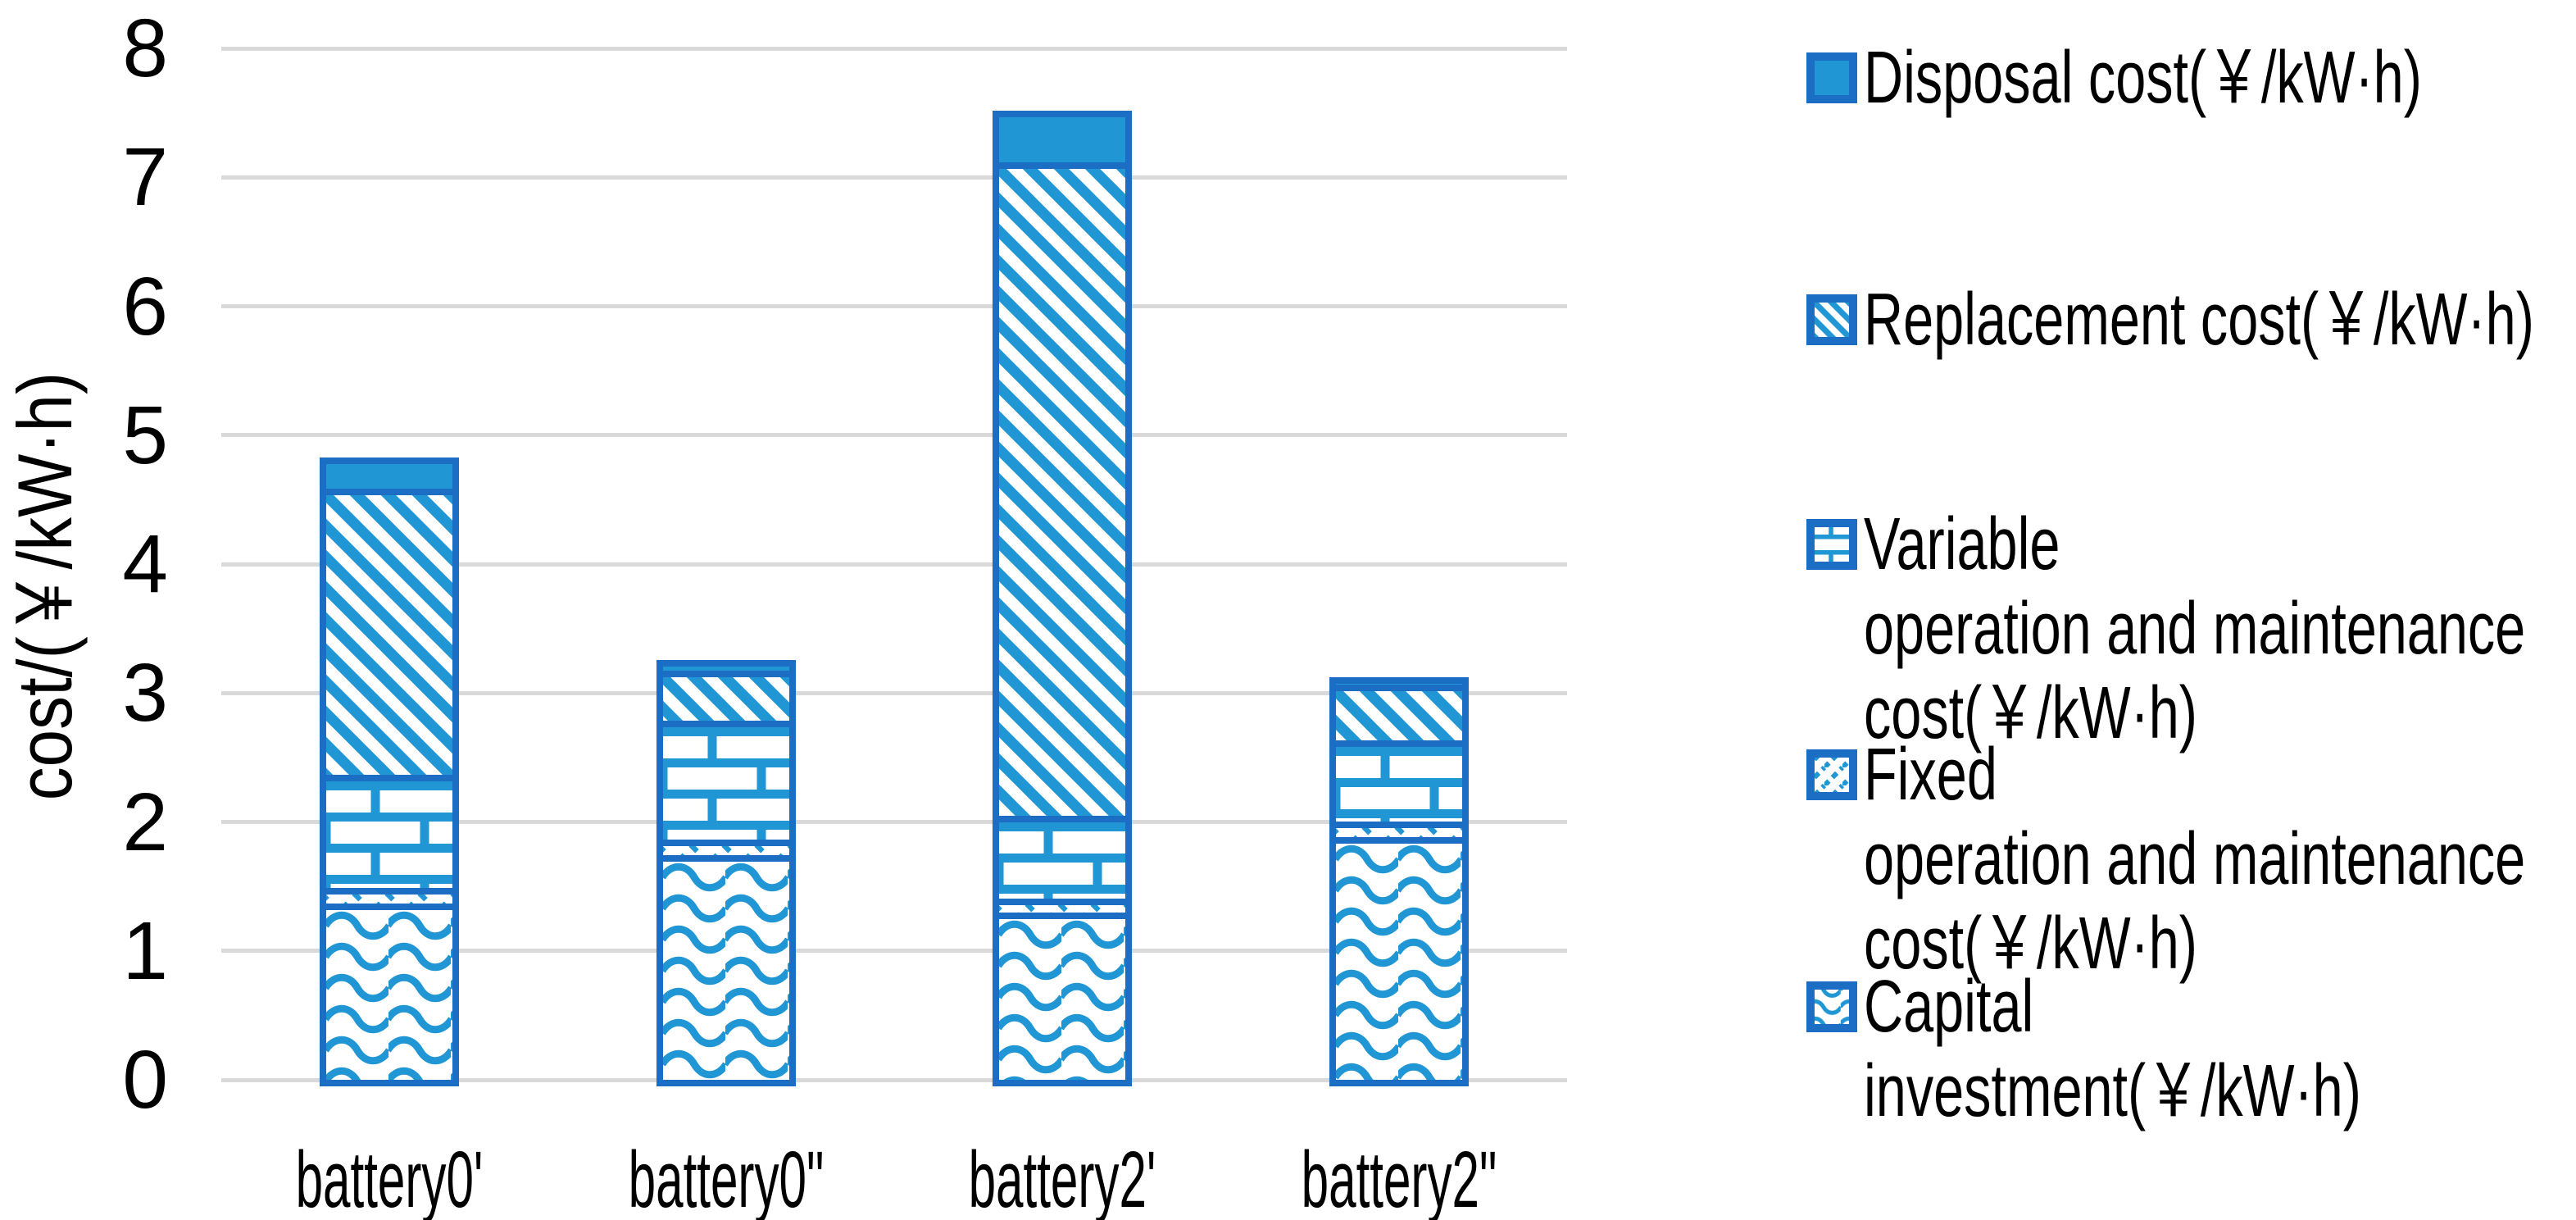 This screenshot has height=1220, width=2576. I want to click on segment-diag-battery2', so click(1063, 492).